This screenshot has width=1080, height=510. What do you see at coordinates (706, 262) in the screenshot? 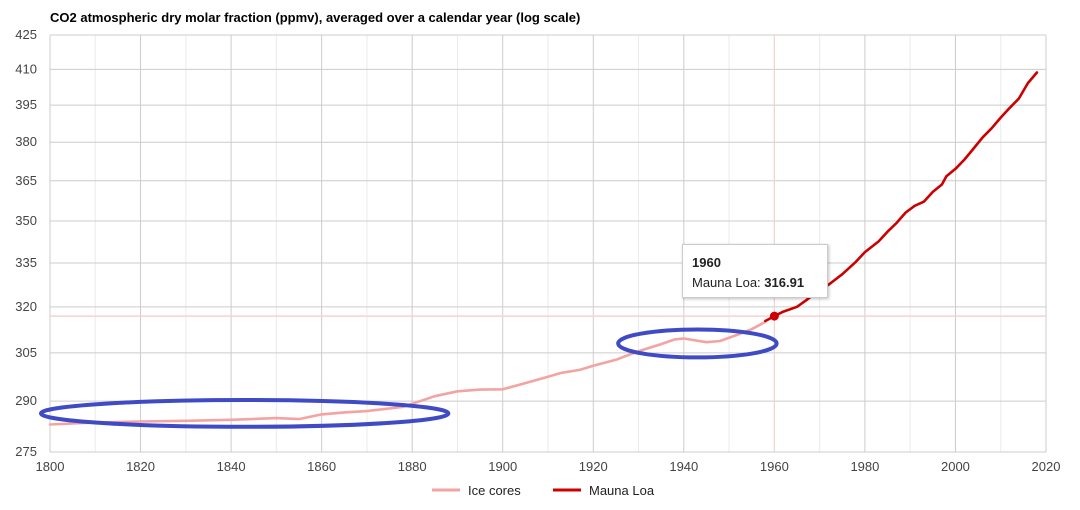
I see `tooltip-year: 1960` at bounding box center [706, 262].